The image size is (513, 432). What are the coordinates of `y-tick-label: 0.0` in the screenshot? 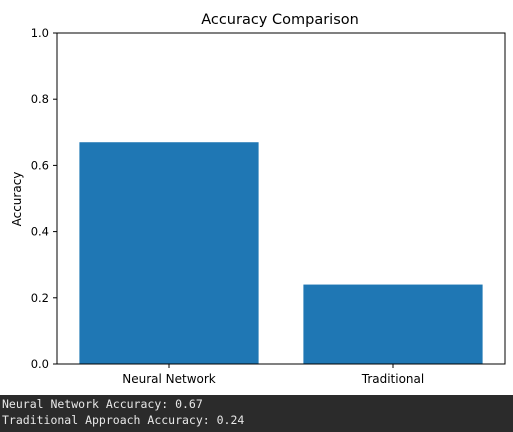 It's located at (40, 364).